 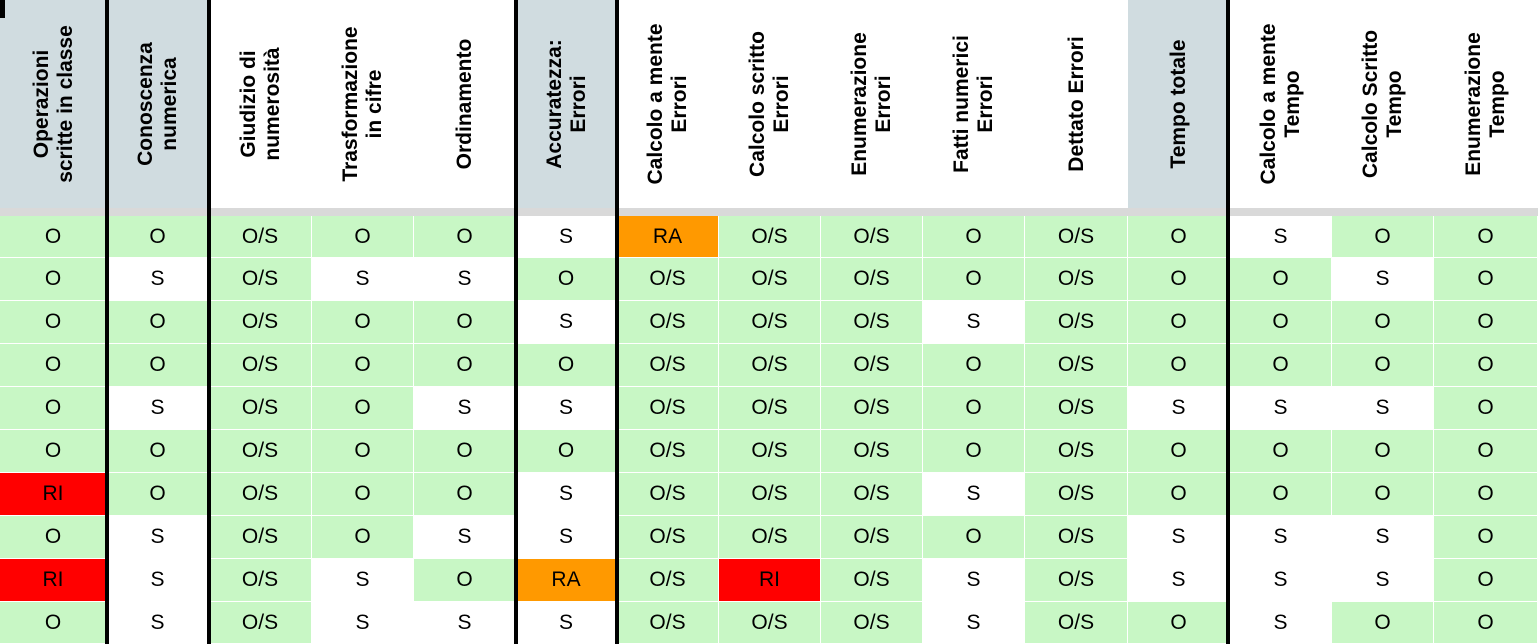 I want to click on column-header-label: Tempo totale, so click(x=1178, y=104).